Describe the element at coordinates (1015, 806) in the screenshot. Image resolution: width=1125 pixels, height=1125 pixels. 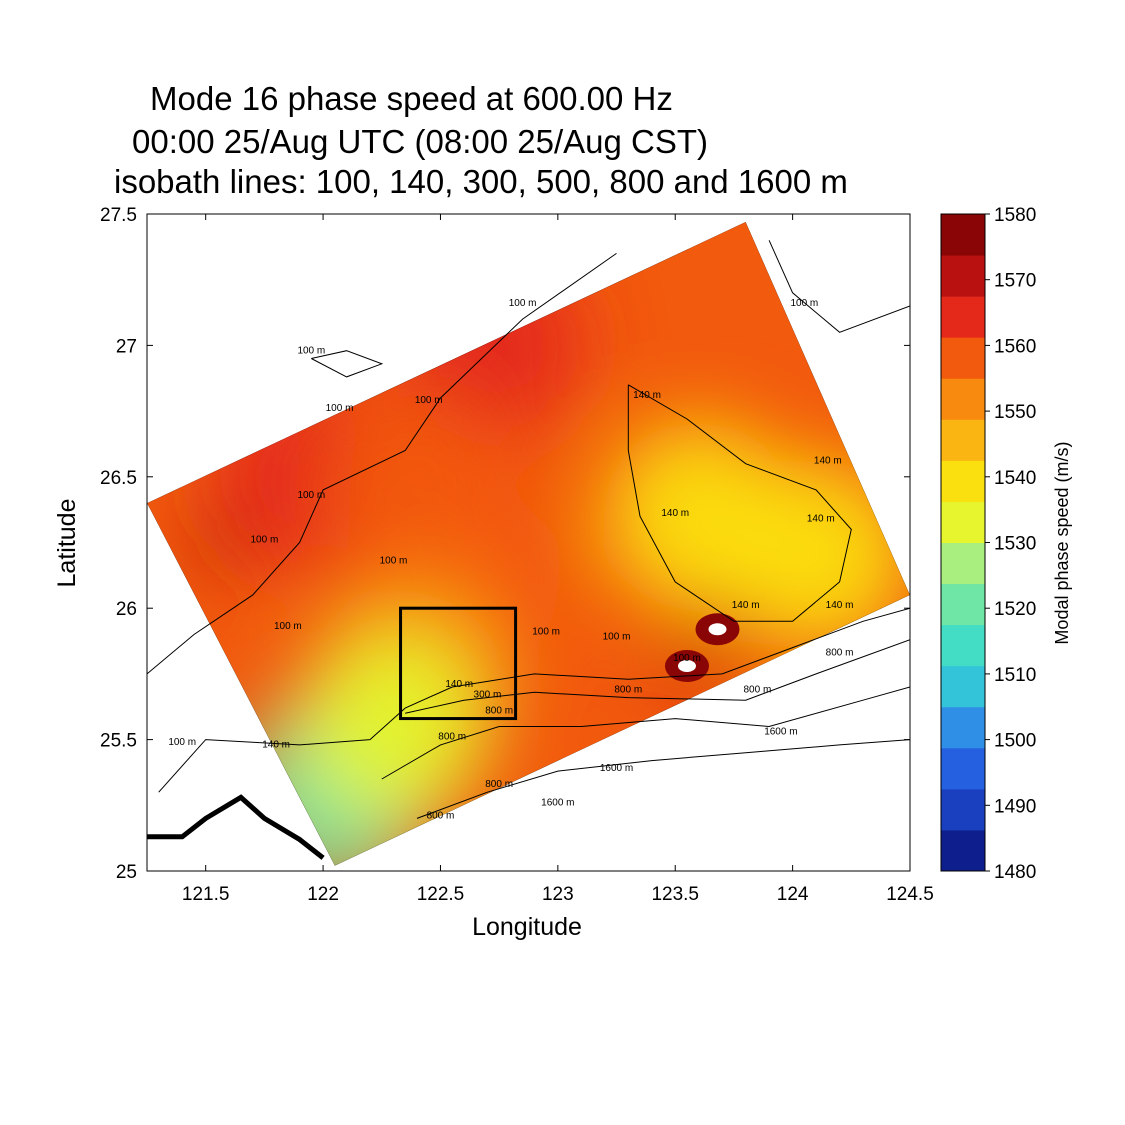
I see `colorbar-tick-label-9: 1490` at that location.